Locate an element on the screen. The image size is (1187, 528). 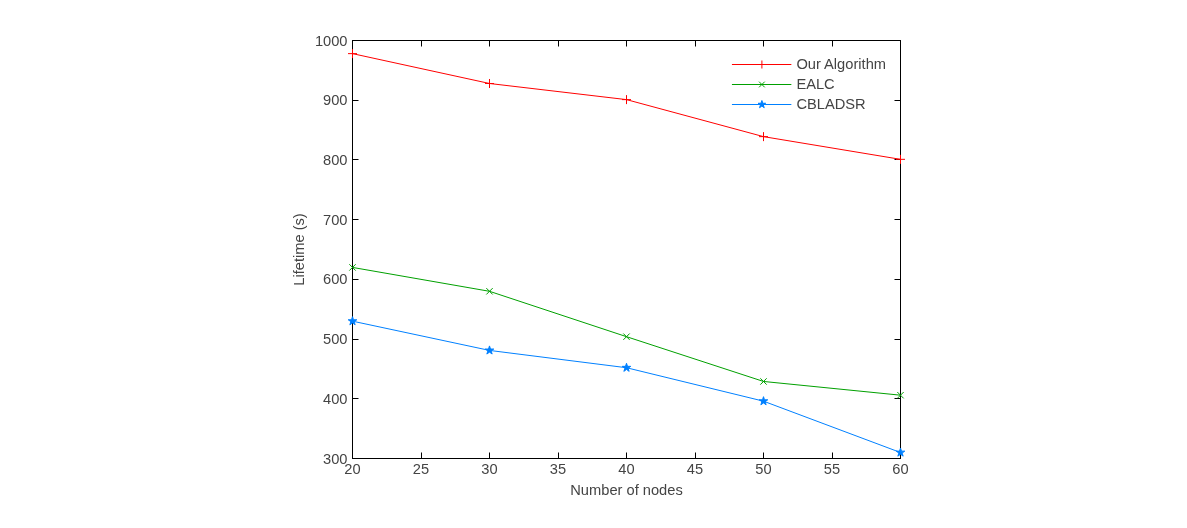
y-axis-title: Lifetime (s) is located at coordinates (298, 249).